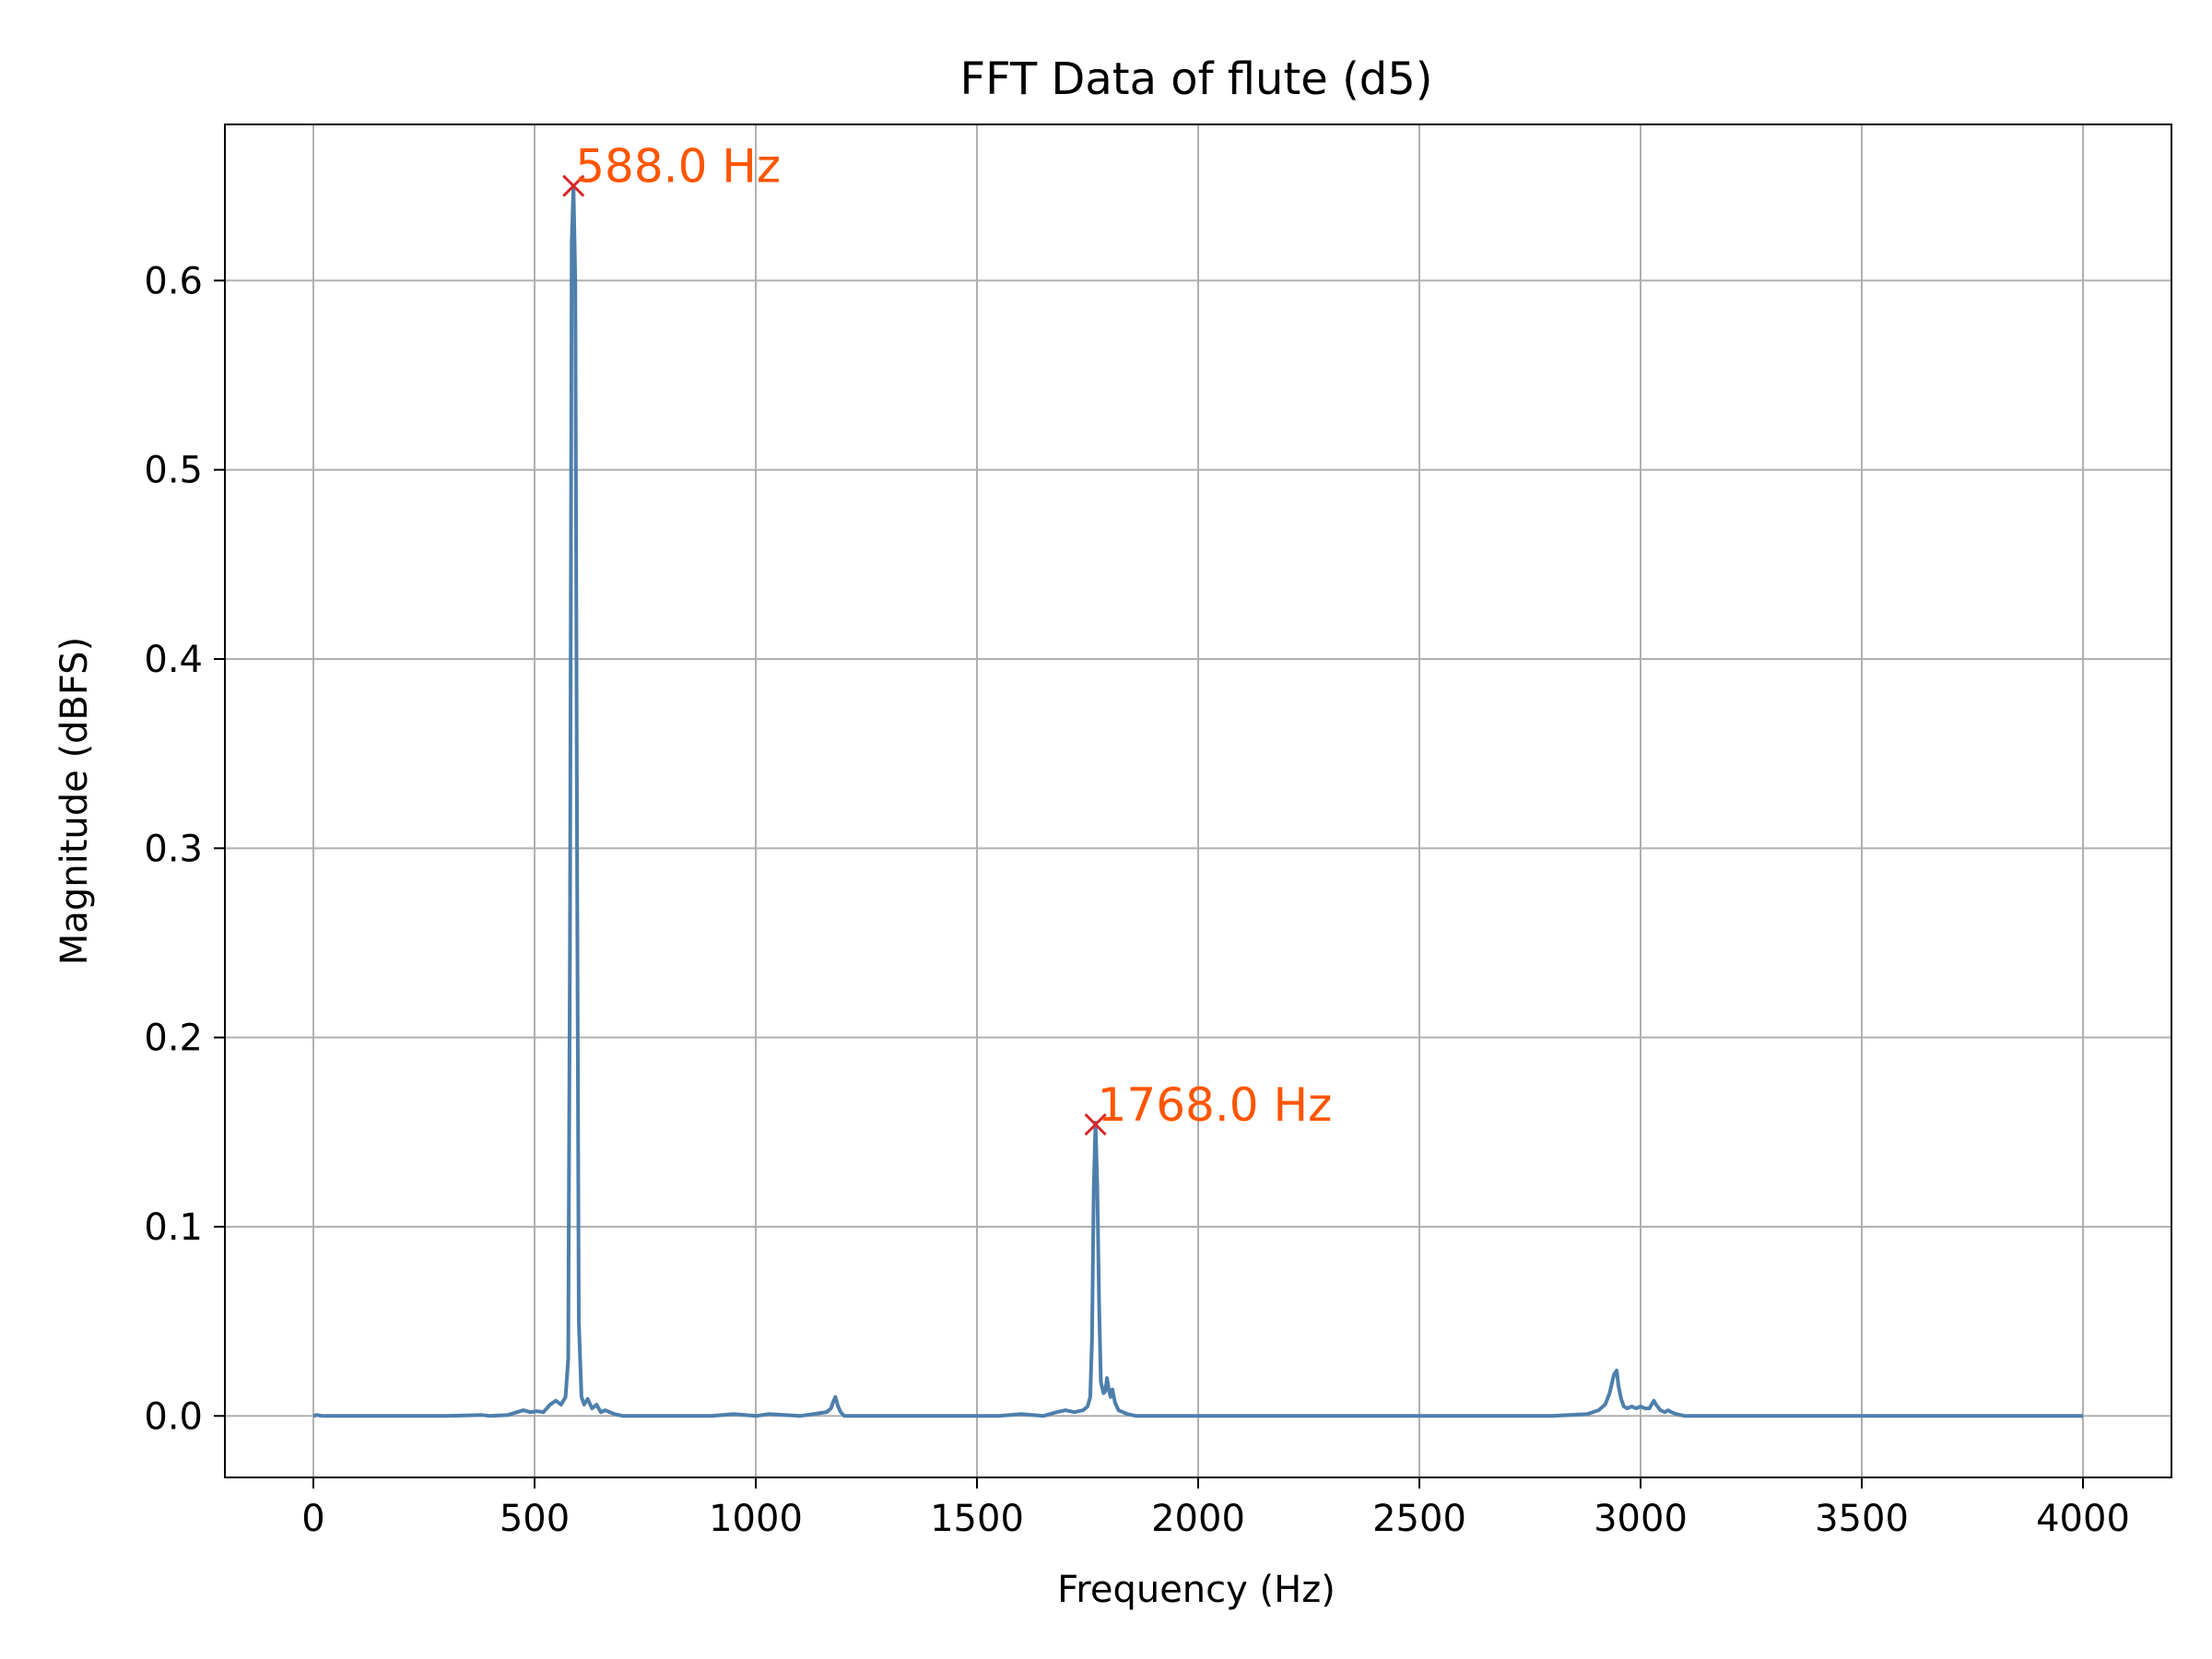 Image resolution: width=2212 pixels, height=1659 pixels. Describe the element at coordinates (173, 849) in the screenshot. I see `y-tick-label: 0.3` at that location.